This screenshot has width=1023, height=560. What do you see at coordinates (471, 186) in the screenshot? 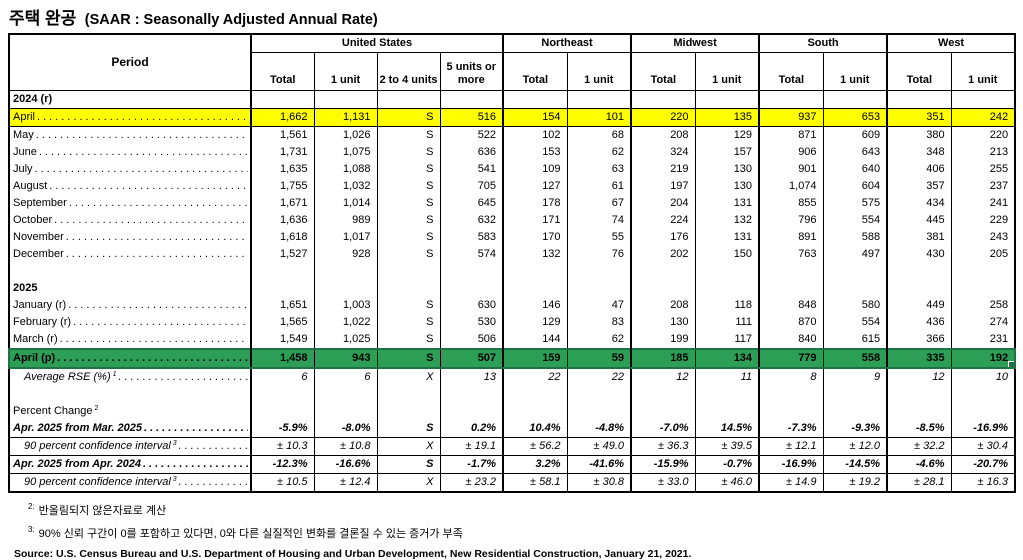
I see `table-cell: 705` at bounding box center [471, 186].